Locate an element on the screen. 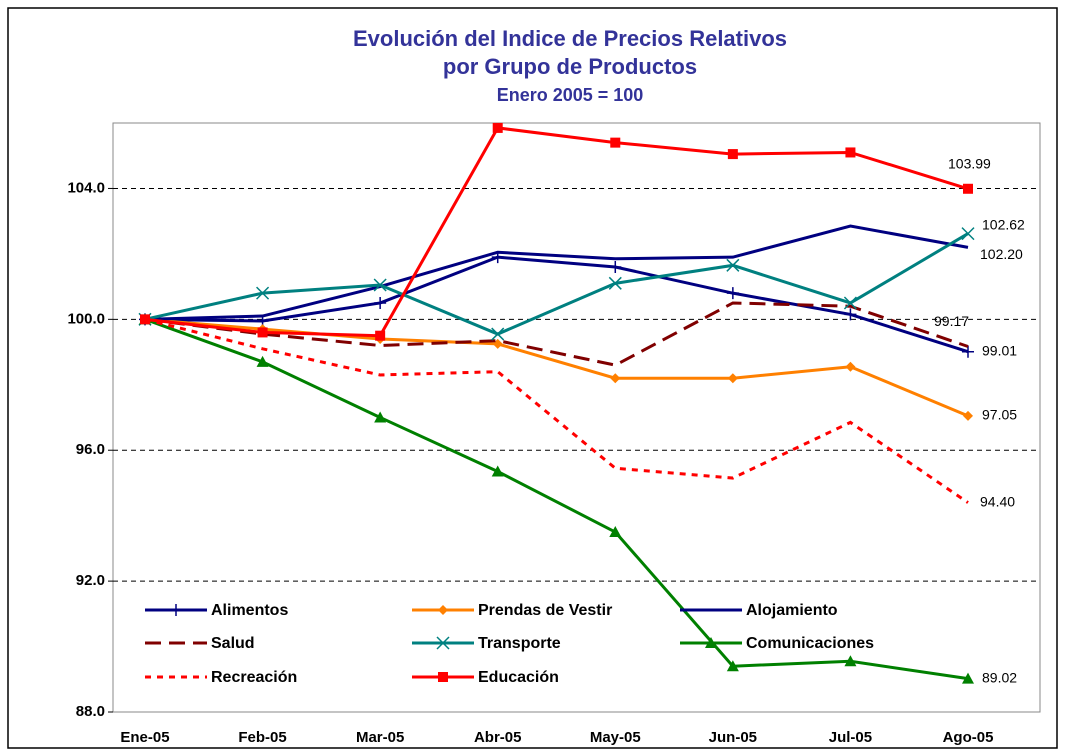 This screenshot has width=1065, height=756. legend-label: Comunicaciones is located at coordinates (810, 643).